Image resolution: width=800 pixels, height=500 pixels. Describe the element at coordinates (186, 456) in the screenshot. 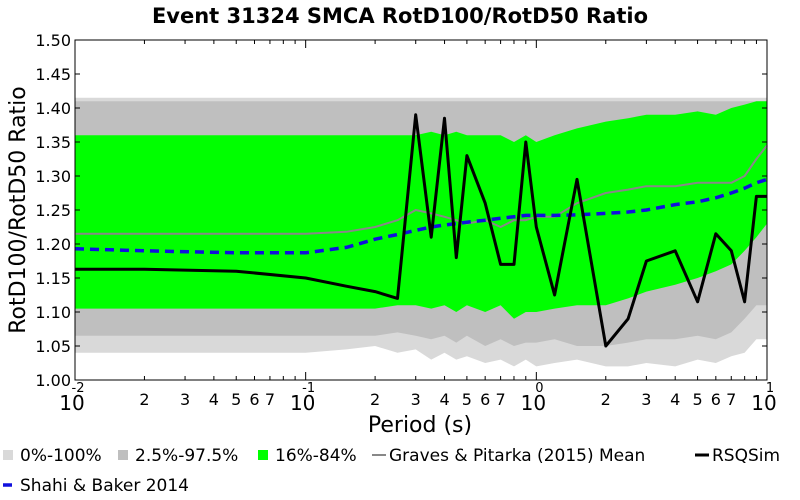

I see `legend-label: 2.5%-97.5%` at that location.